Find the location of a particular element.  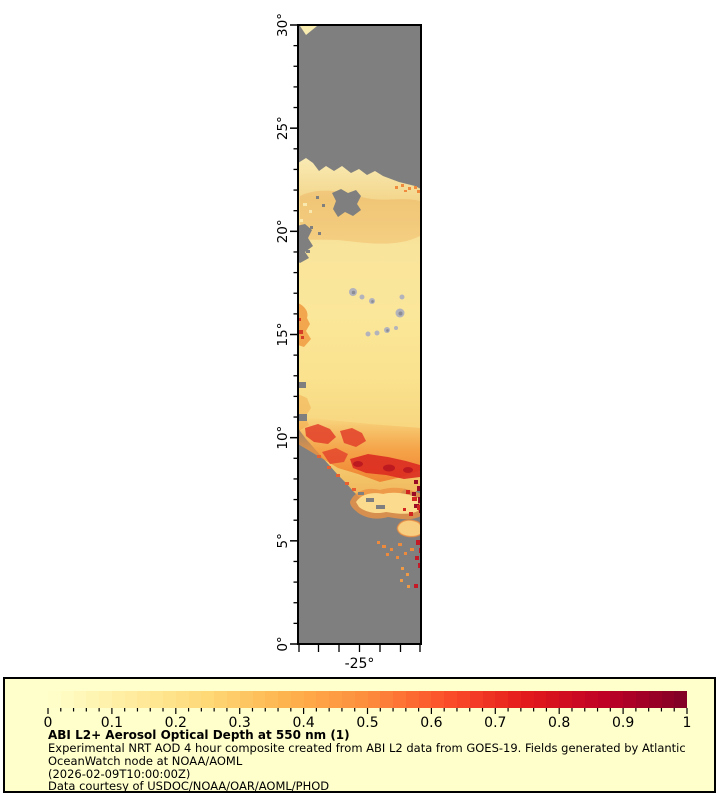

legend-description: OceanWatch node at NOAA/AOML is located at coordinates (145, 760).